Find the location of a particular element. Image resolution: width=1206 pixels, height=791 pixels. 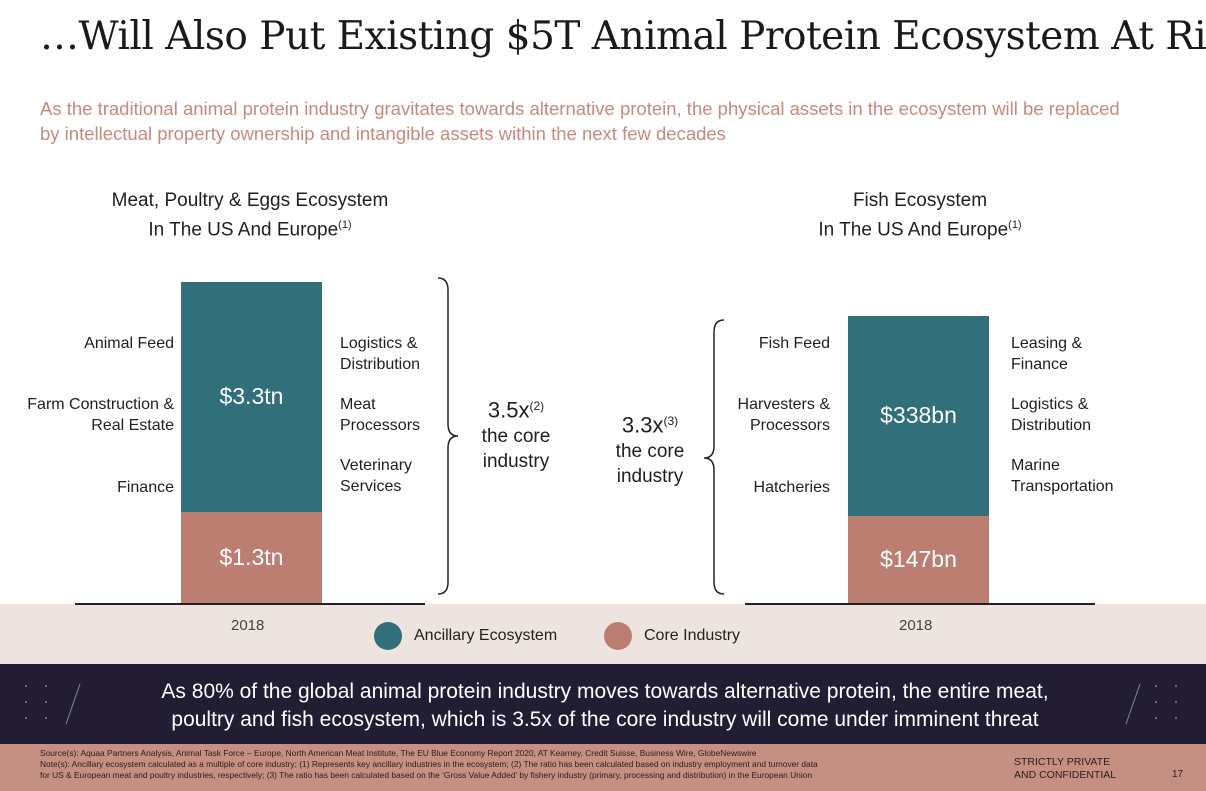

multiplier-text1-meat: the core is located at coordinates (516, 437).